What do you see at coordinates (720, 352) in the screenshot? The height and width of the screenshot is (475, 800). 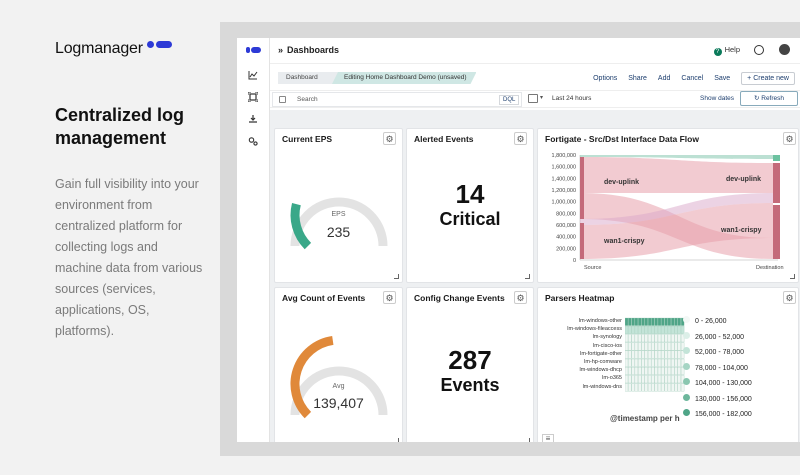 I see `legend-label: 52,000 - 78,000` at bounding box center [720, 352].